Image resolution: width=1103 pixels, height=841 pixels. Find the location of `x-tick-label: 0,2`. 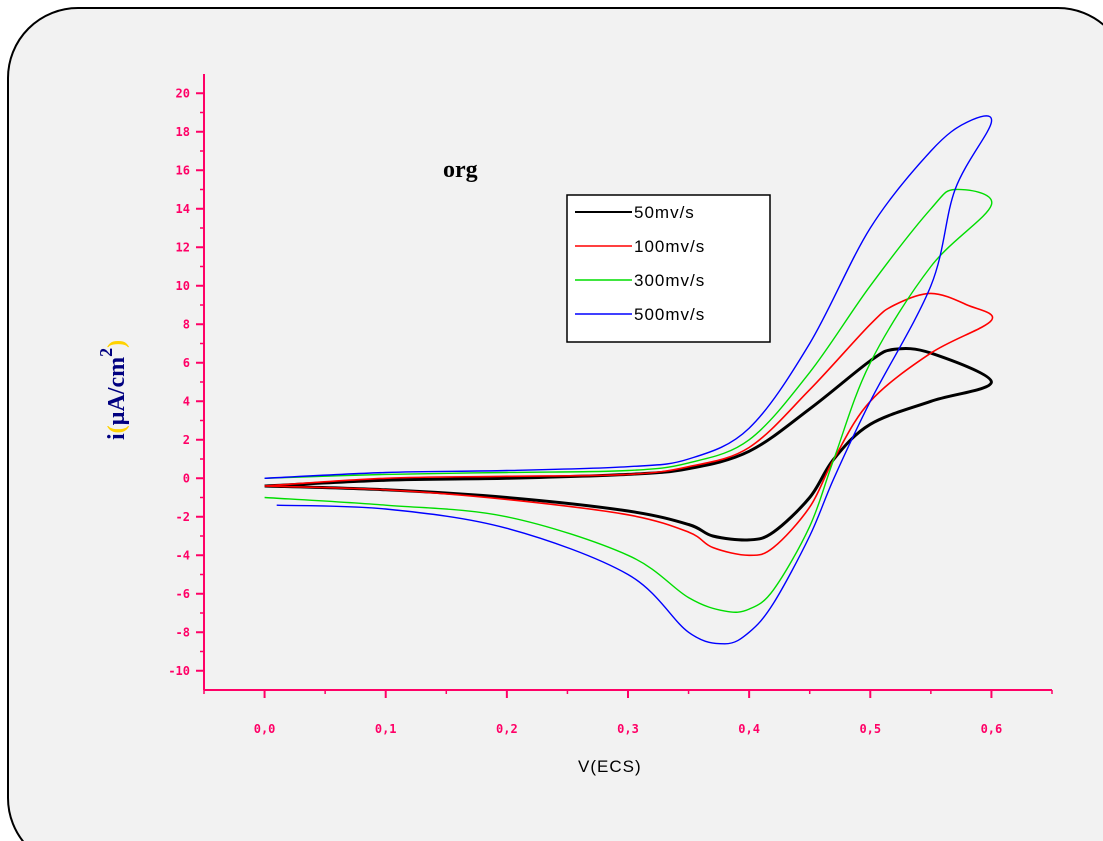

x-tick-label: 0,2 is located at coordinates (507, 729).